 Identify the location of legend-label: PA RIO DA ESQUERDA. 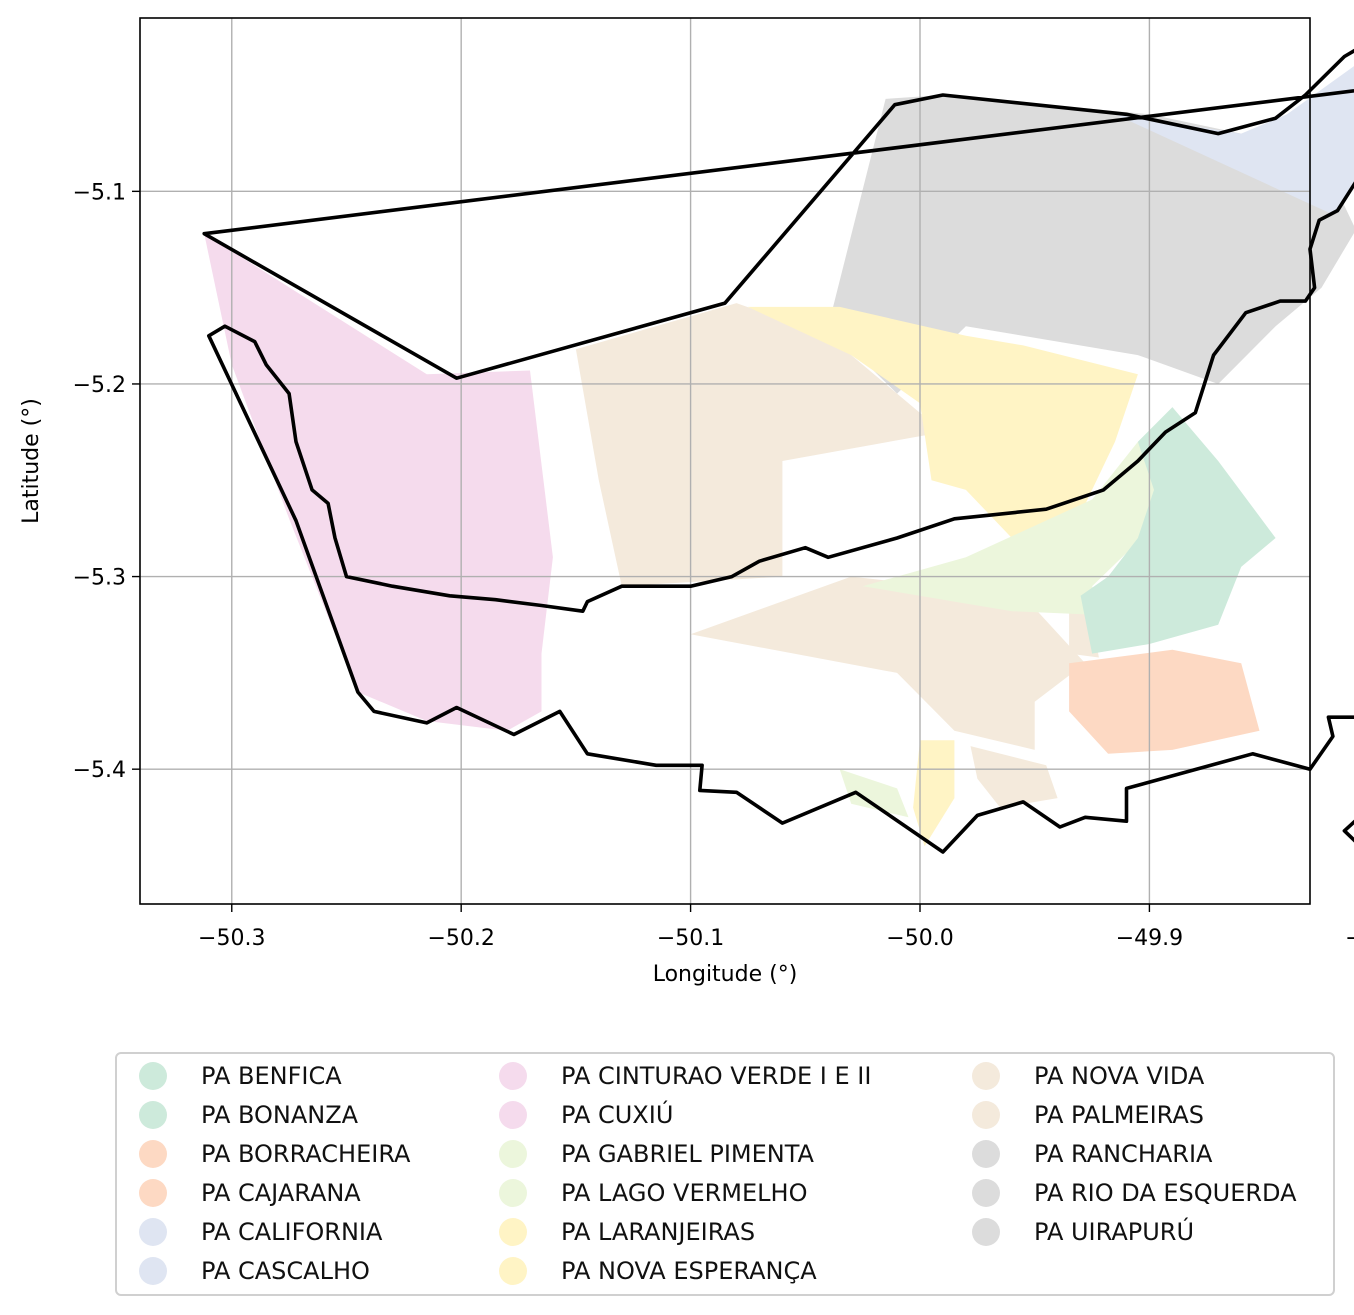
(1165, 1193).